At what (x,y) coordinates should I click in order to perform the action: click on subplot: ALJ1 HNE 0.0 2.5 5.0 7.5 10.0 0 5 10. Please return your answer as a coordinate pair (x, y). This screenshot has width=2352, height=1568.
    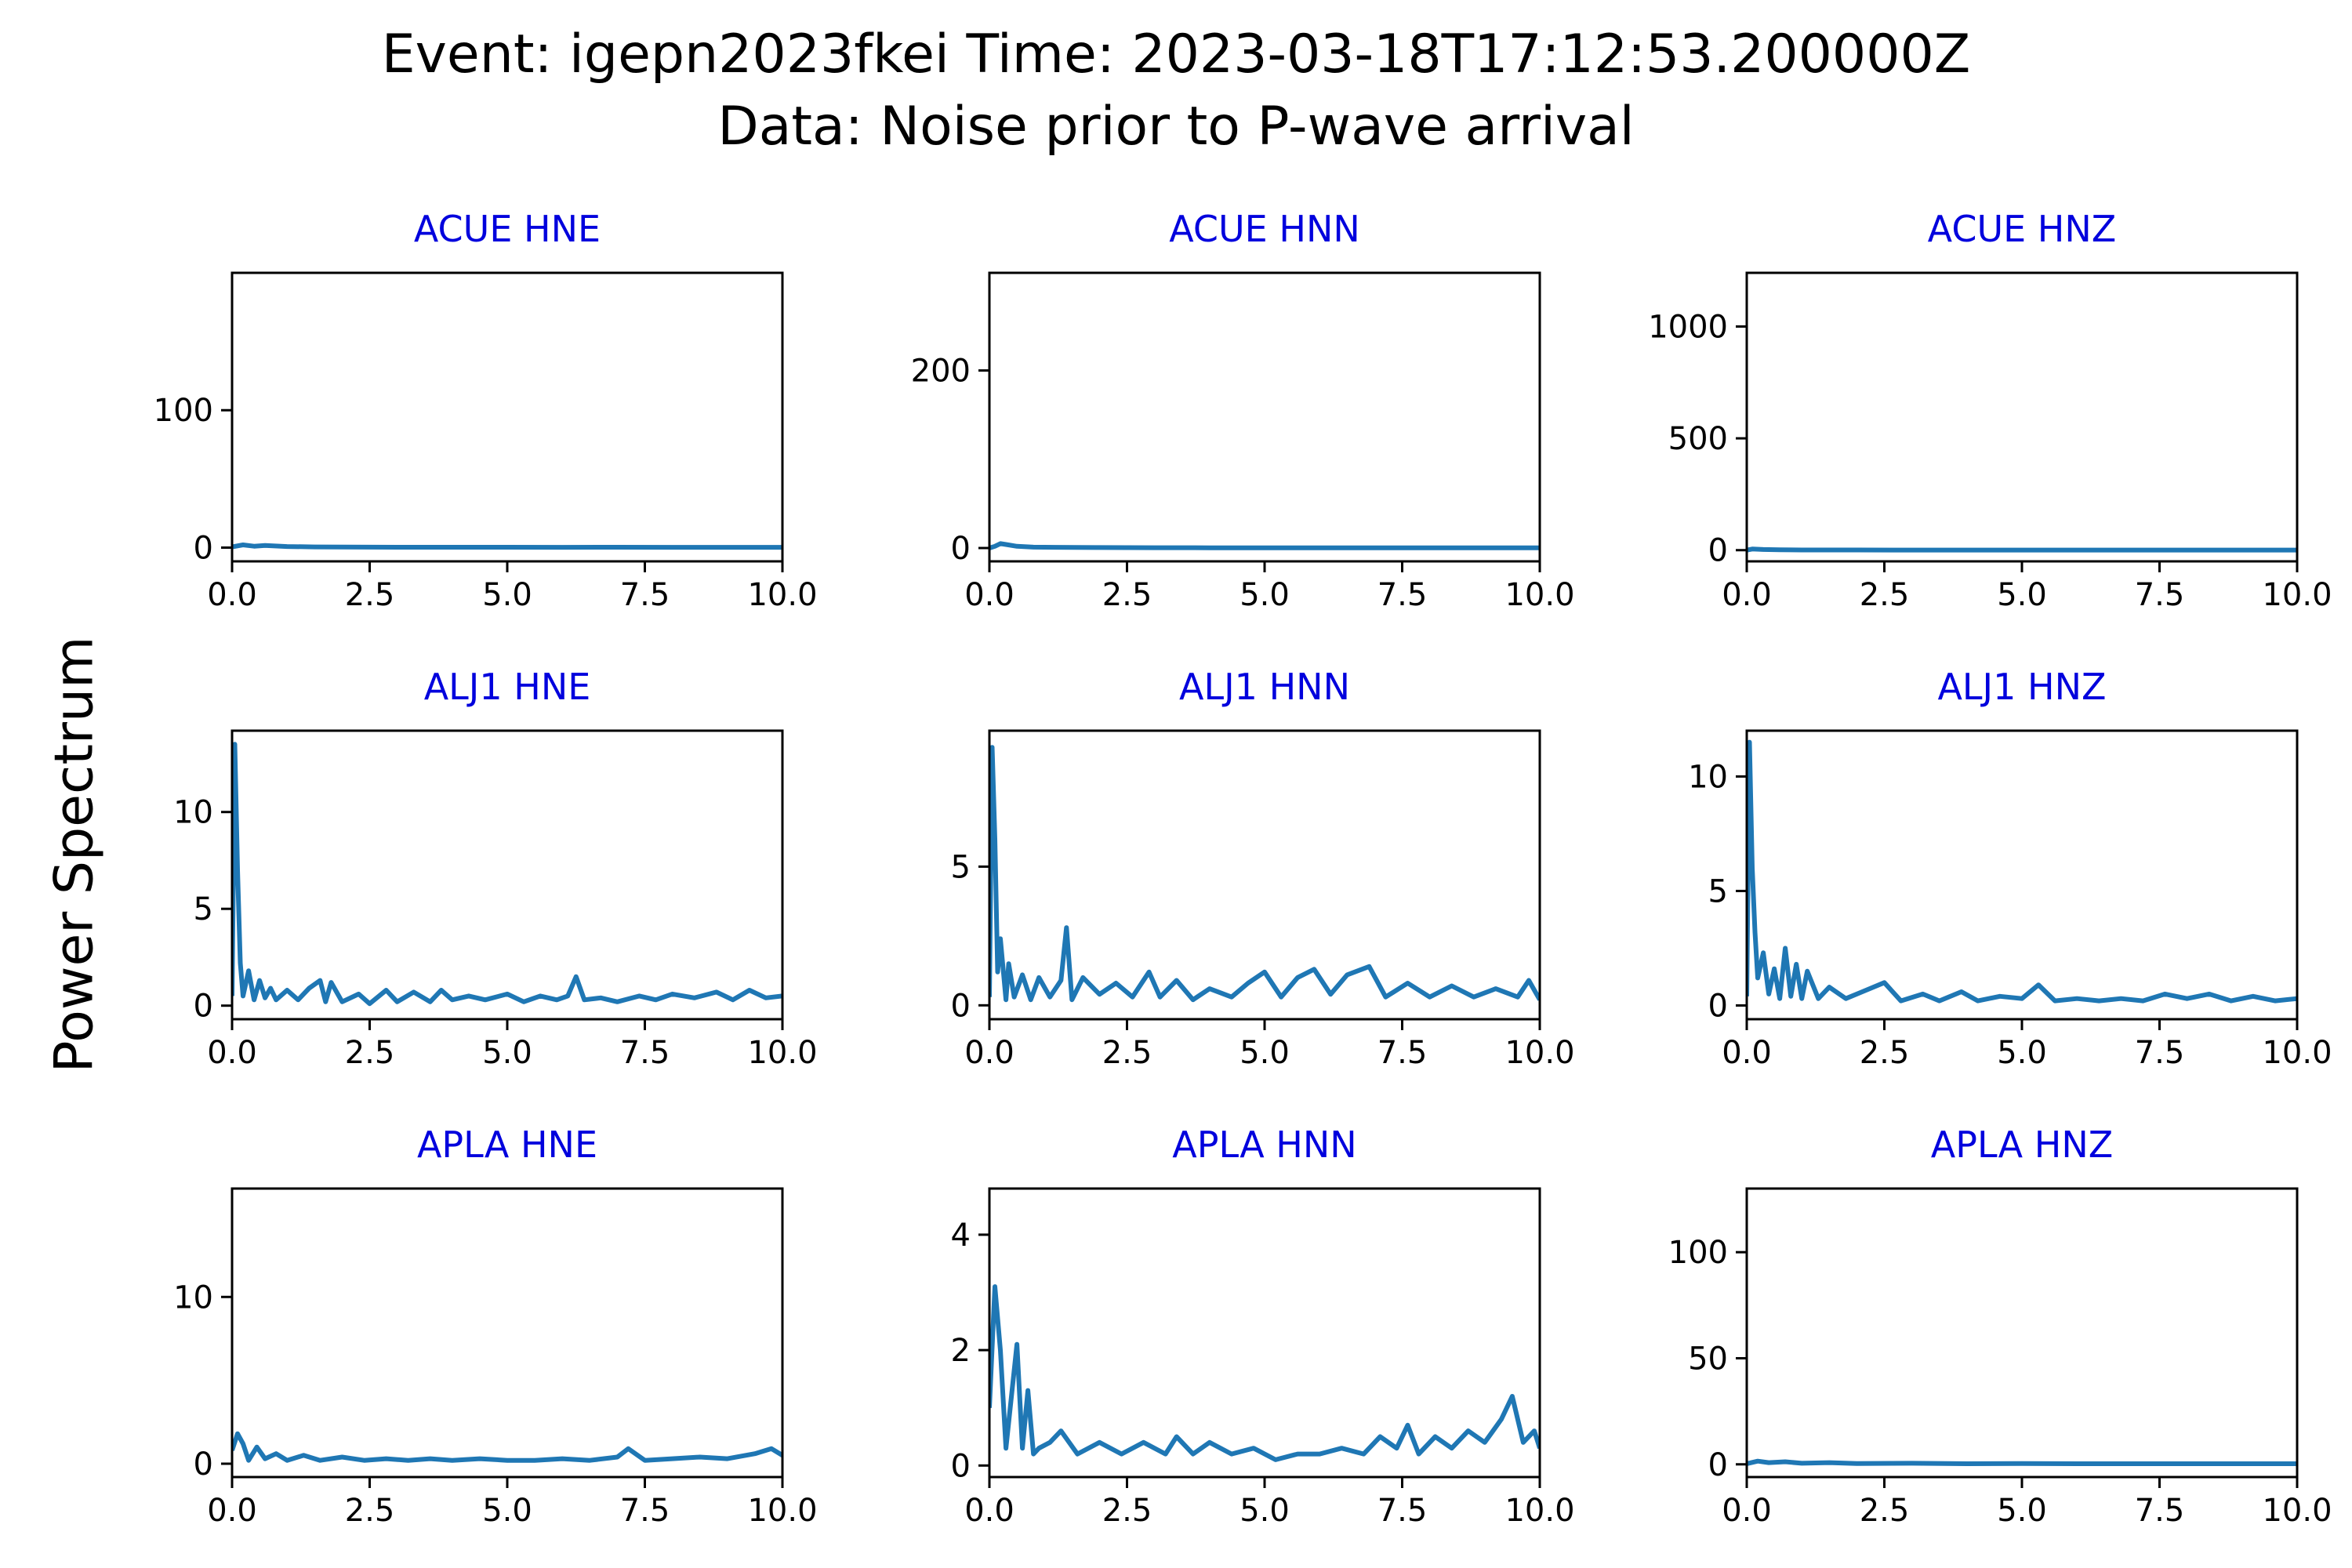
    Looking at the image, I should click on (495, 868).